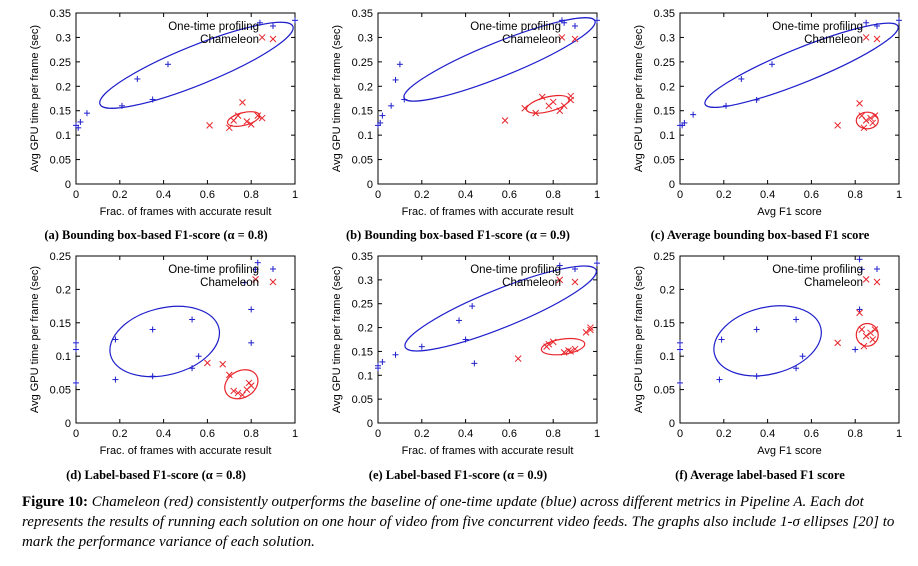  I want to click on y-tick-label: 0, so click(68, 185).